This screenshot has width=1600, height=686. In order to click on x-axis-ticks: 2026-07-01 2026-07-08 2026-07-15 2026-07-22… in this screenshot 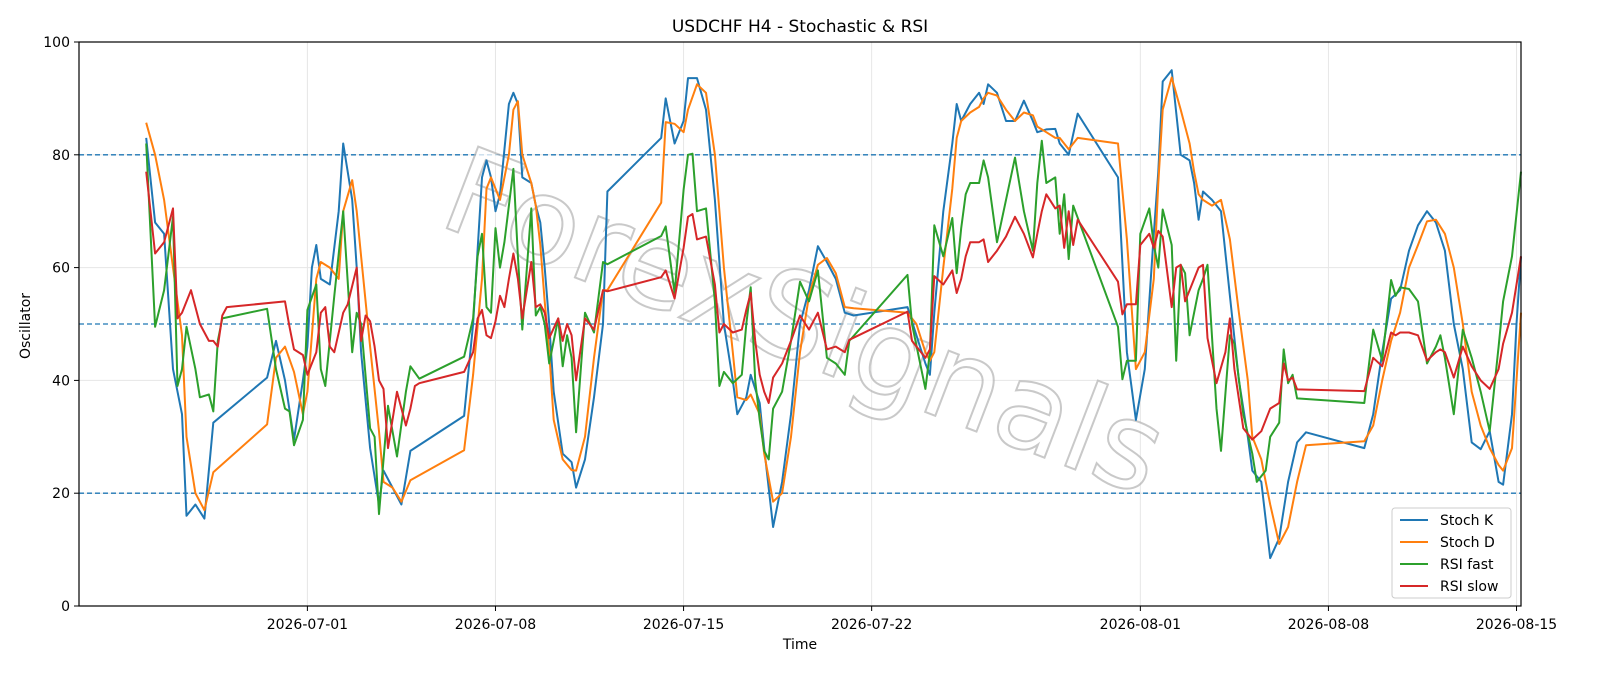, I will do `click(912, 619)`.